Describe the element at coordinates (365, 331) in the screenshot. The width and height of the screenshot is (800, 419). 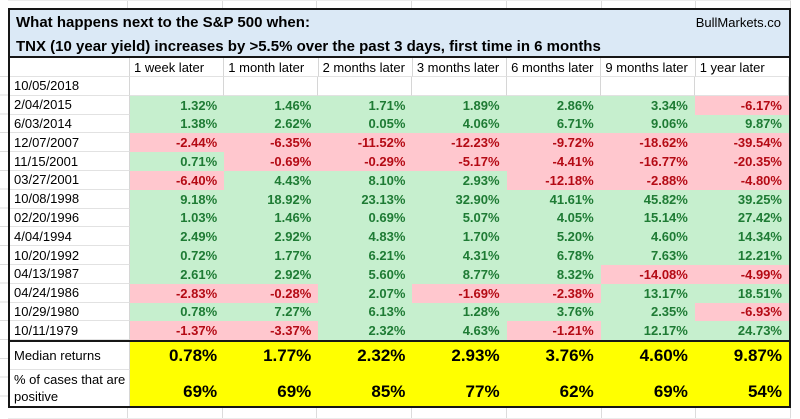
I see `return-cell: 2.32%` at that location.